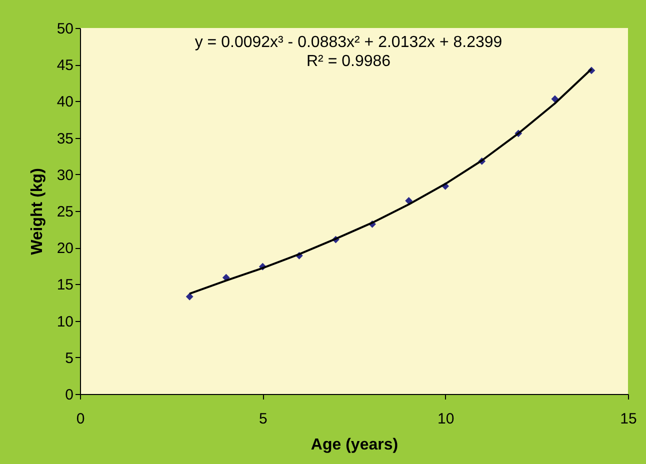 This screenshot has width=646, height=464. What do you see at coordinates (65, 285) in the screenshot?
I see `y-tick-label: 15` at bounding box center [65, 285].